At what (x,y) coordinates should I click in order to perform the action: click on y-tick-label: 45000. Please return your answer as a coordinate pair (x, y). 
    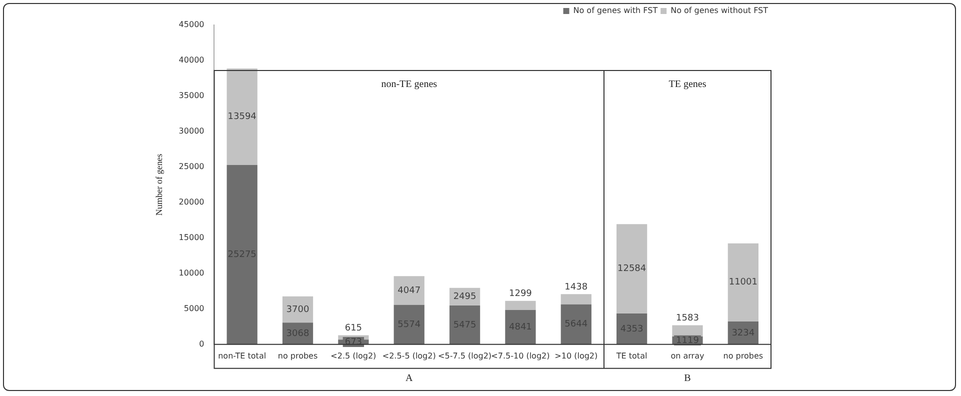
    Looking at the image, I should click on (191, 25).